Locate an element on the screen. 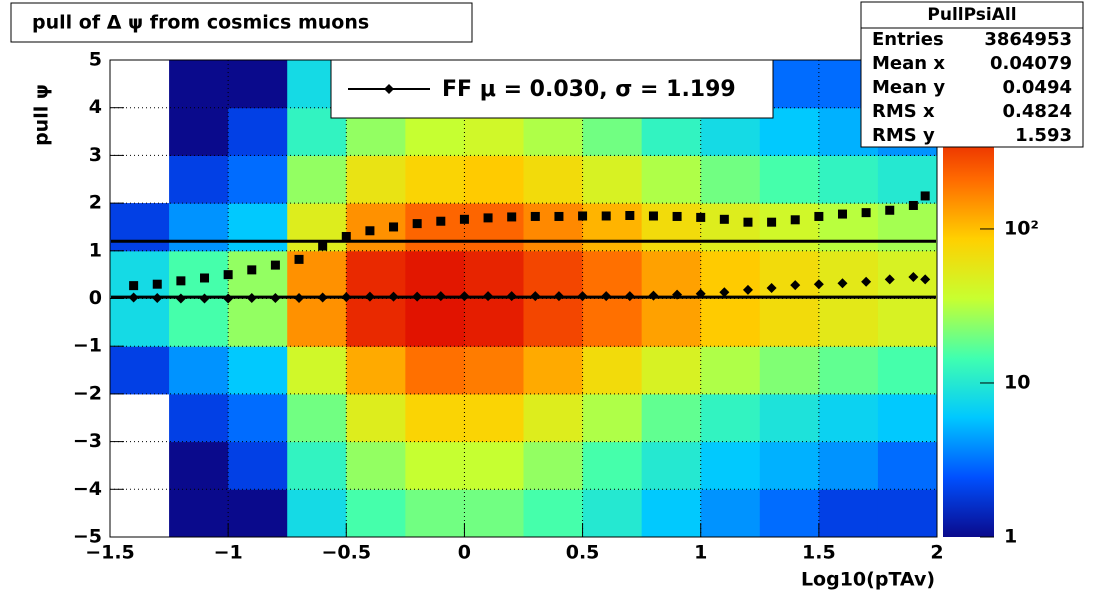 This screenshot has width=1105, height=597. y-tick-label: 1 is located at coordinates (95, 250).